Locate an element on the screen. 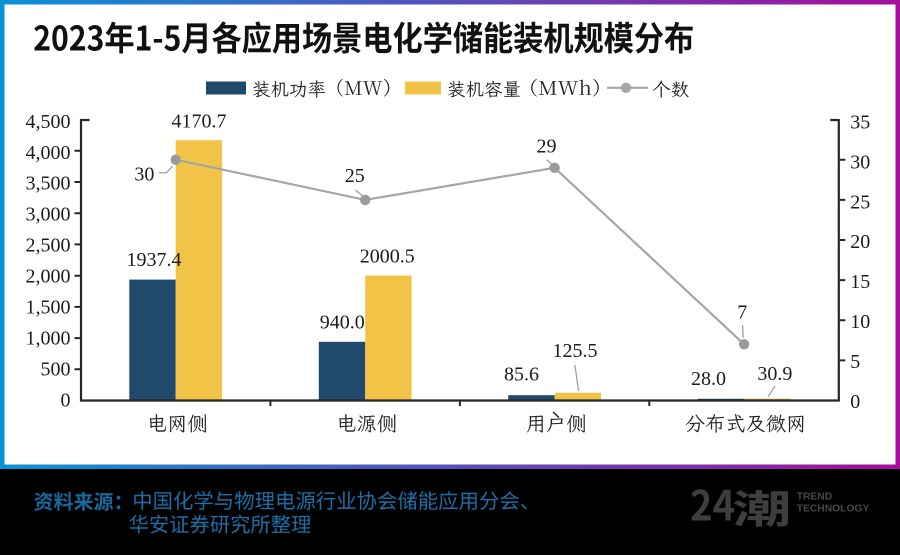 The height and width of the screenshot is (555, 900). svg-text: 30.9 is located at coordinates (774, 374).